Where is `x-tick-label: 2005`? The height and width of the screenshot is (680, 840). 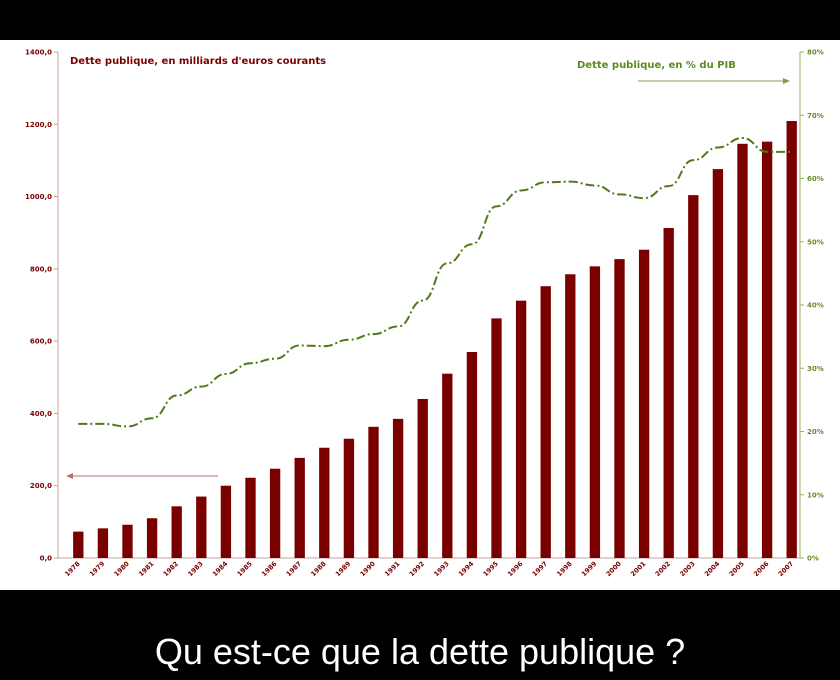 x-tick-label: 2005 is located at coordinates (736, 568).